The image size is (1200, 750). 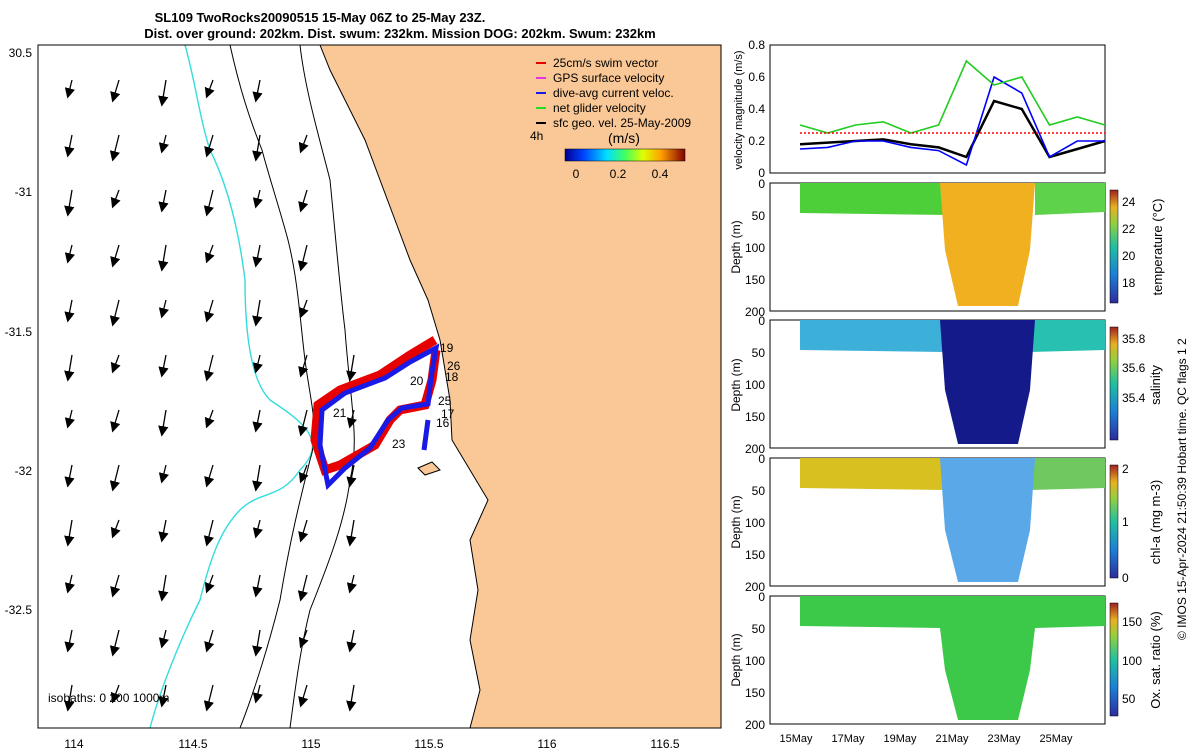 What do you see at coordinates (397, 396) in the screenshot?
I see `day-labels: 19 26 20 18 21 25 17 16 23` at bounding box center [397, 396].